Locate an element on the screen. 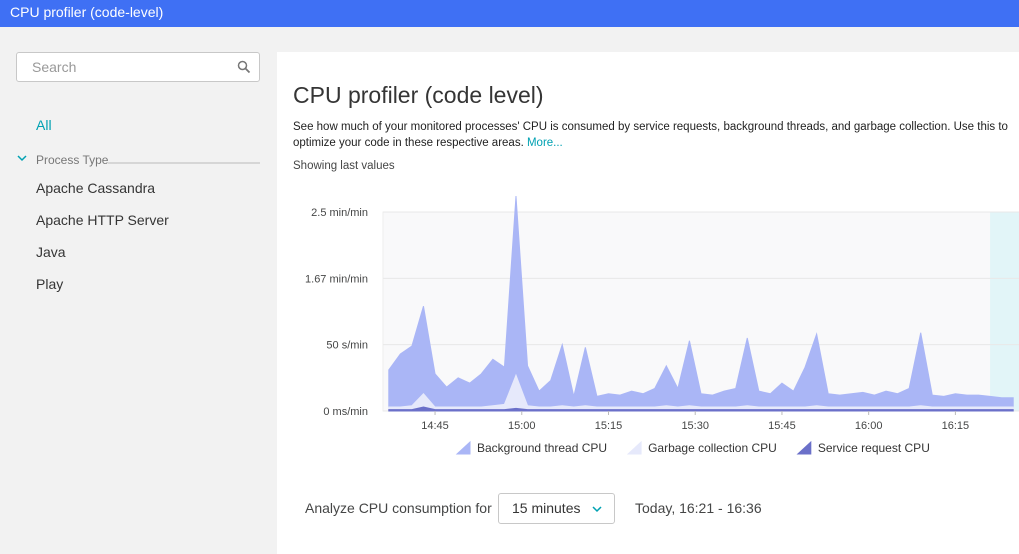  y-tick-label: 50 s/min is located at coordinates (347, 346).